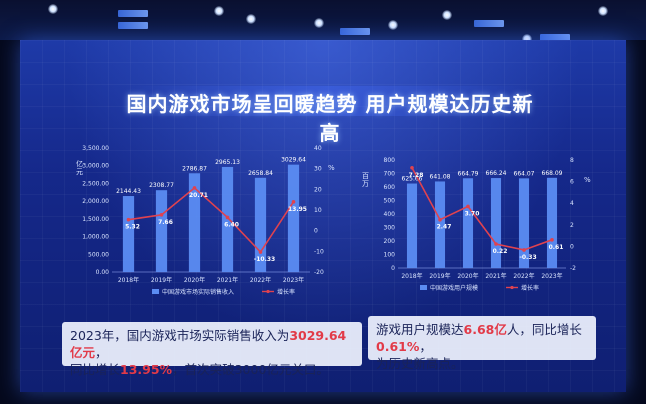 This screenshot has width=646, height=404. What do you see at coordinates (552, 173) in the screenshot?
I see `bar-value-label: 668.09` at bounding box center [552, 173].